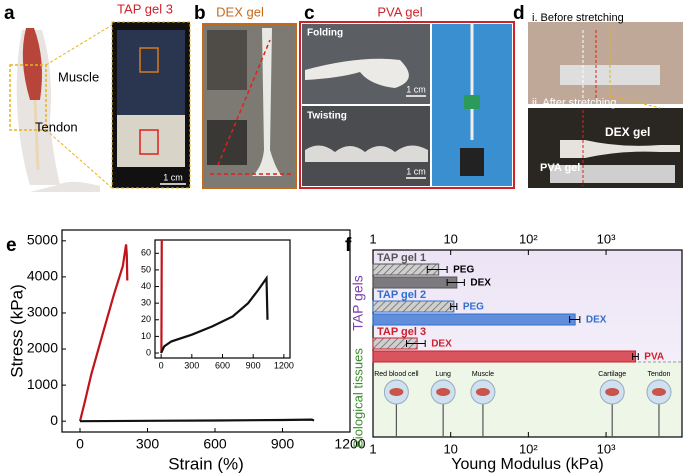 The image size is (685, 475). What do you see at coordinates (635, 102) in the screenshot?
I see `guide` at bounding box center [635, 102].